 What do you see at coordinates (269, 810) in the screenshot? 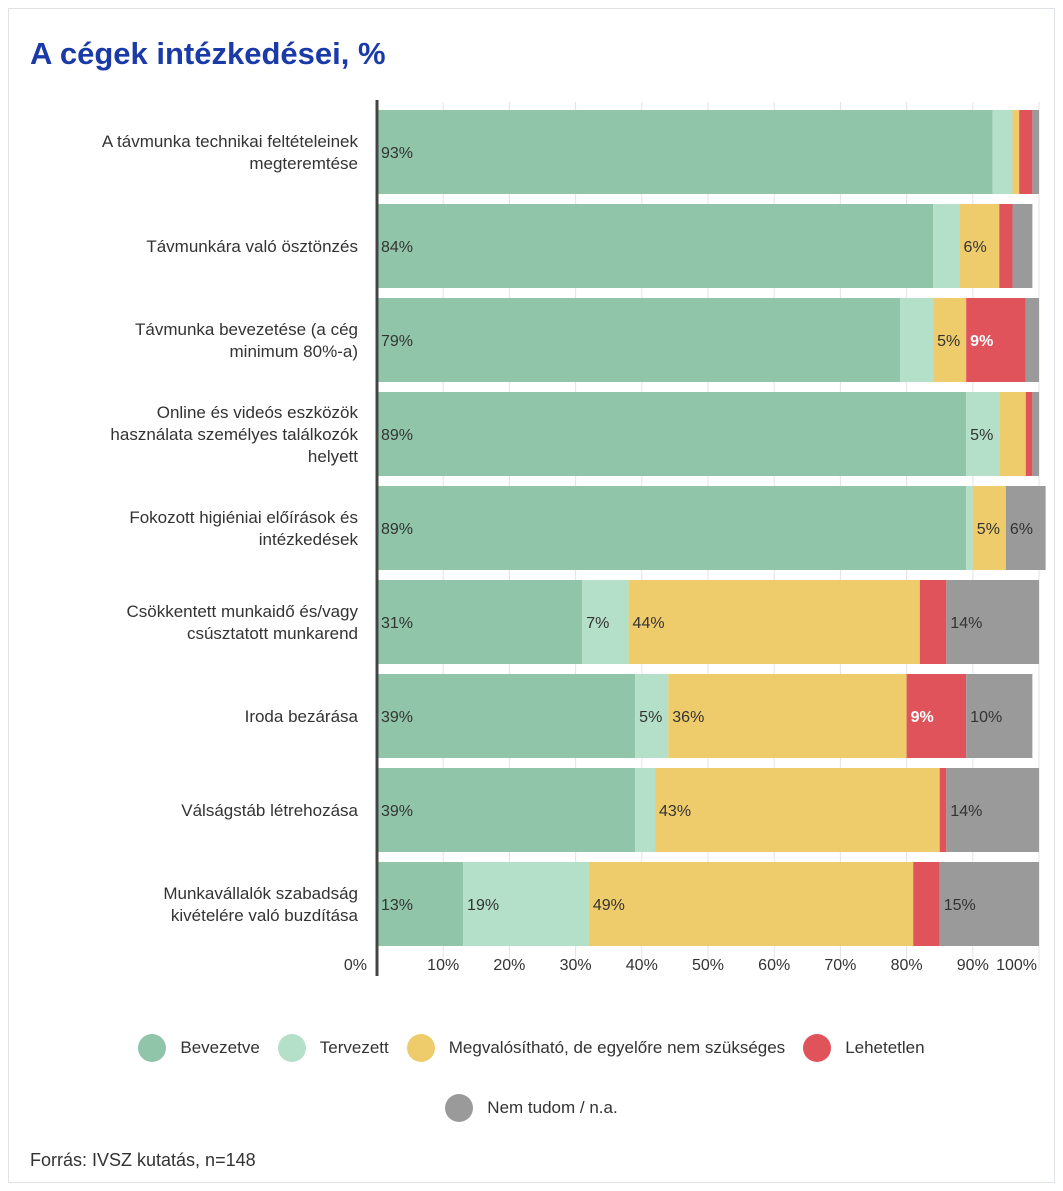
I see `category-label: Válságstáb létrehozása` at bounding box center [269, 810].